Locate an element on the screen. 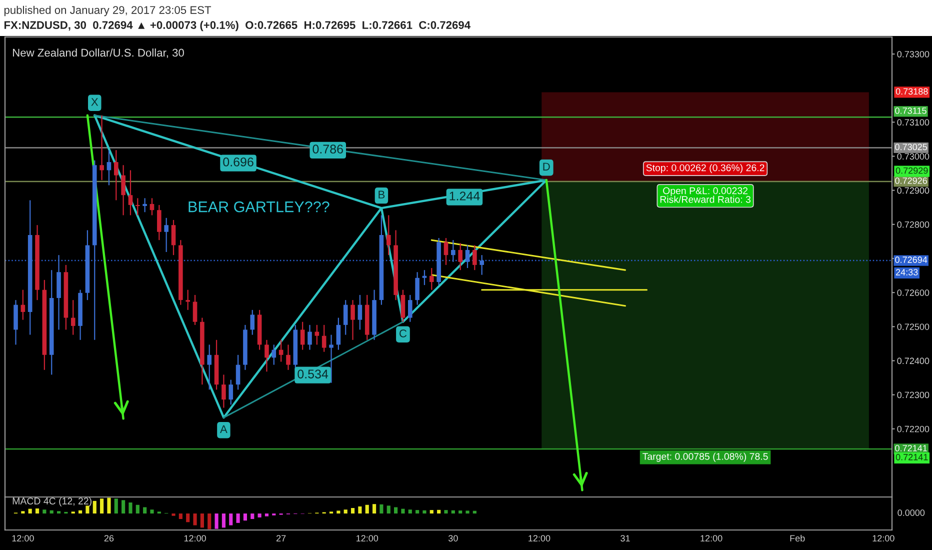 This screenshot has width=932, height=550. ref-line-label: 0.73115 is located at coordinates (910, 111).